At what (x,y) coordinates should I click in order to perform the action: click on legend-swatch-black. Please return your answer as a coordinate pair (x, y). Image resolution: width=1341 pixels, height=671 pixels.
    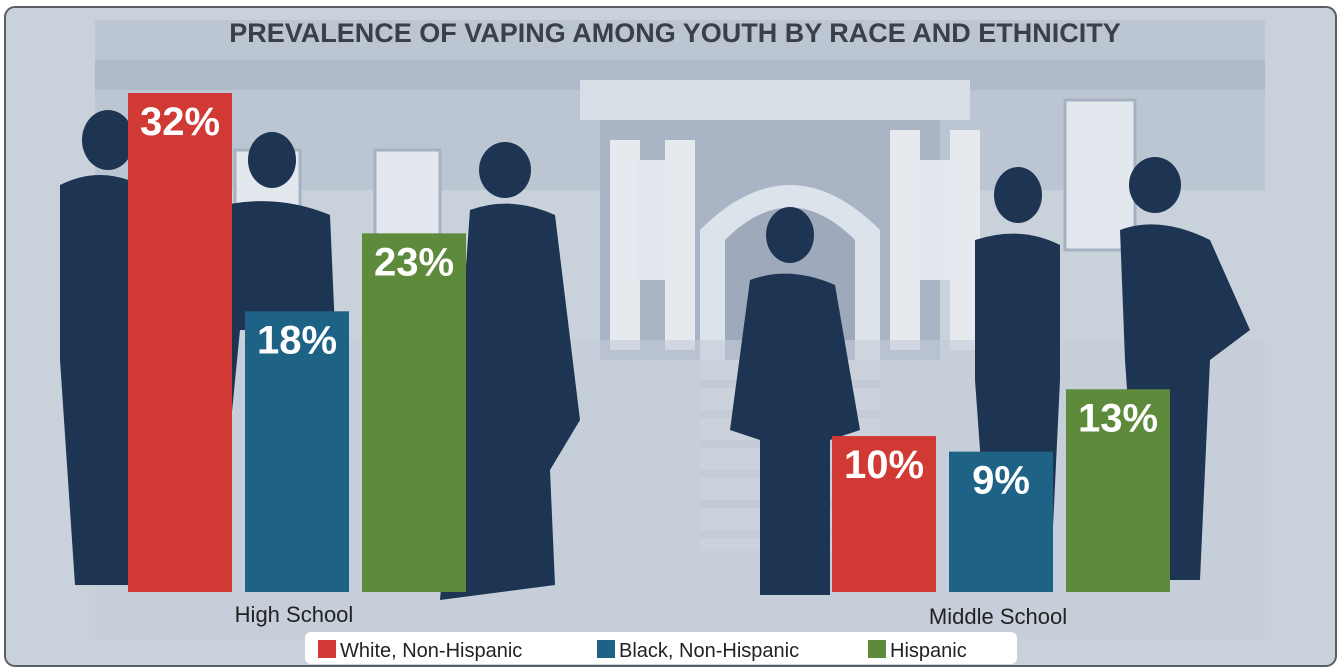
    Looking at the image, I should click on (606, 649).